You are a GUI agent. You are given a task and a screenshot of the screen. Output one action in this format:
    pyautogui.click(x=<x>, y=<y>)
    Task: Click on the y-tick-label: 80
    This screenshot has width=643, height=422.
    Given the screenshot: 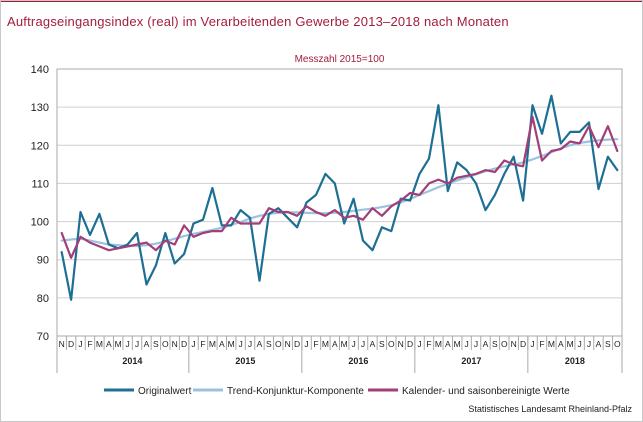 What is the action you would take?
    pyautogui.click(x=43, y=299)
    